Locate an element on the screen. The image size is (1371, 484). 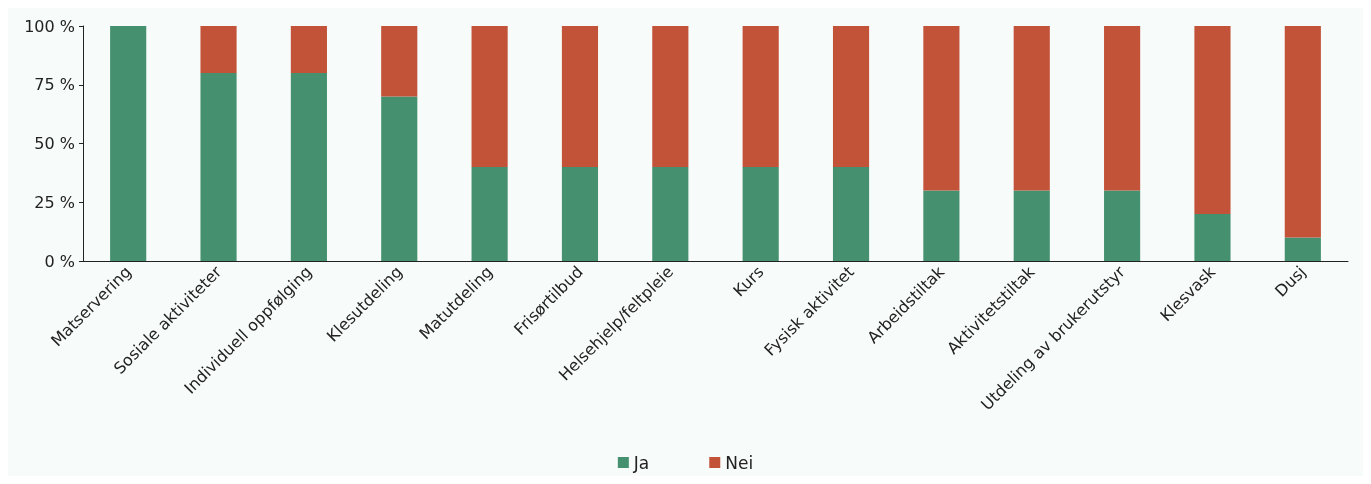
y-tick-label: 100 % is located at coordinates (49, 26).